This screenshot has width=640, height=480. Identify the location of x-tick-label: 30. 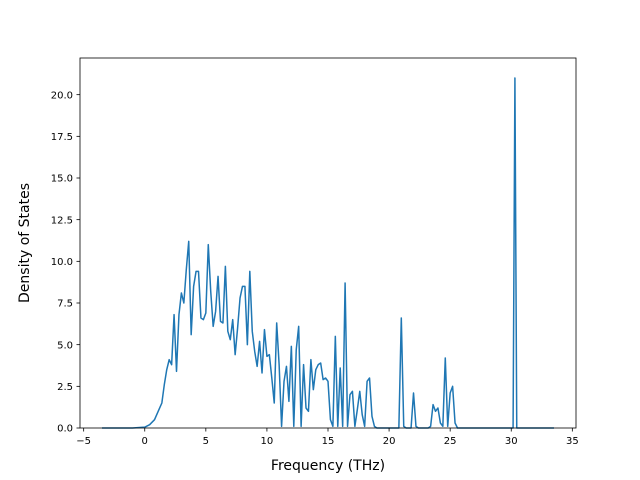
(511, 441).